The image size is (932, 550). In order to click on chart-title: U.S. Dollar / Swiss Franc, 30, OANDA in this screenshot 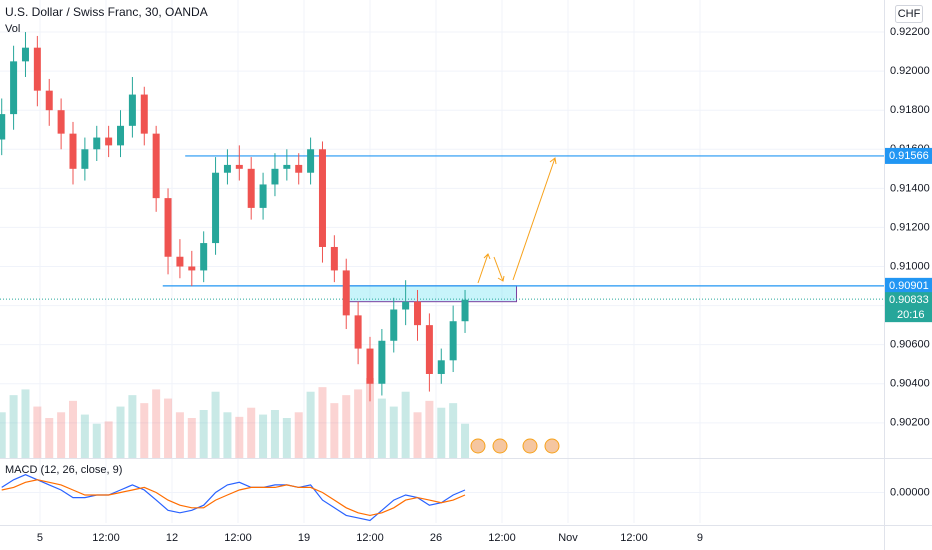, I will do `click(106, 12)`.